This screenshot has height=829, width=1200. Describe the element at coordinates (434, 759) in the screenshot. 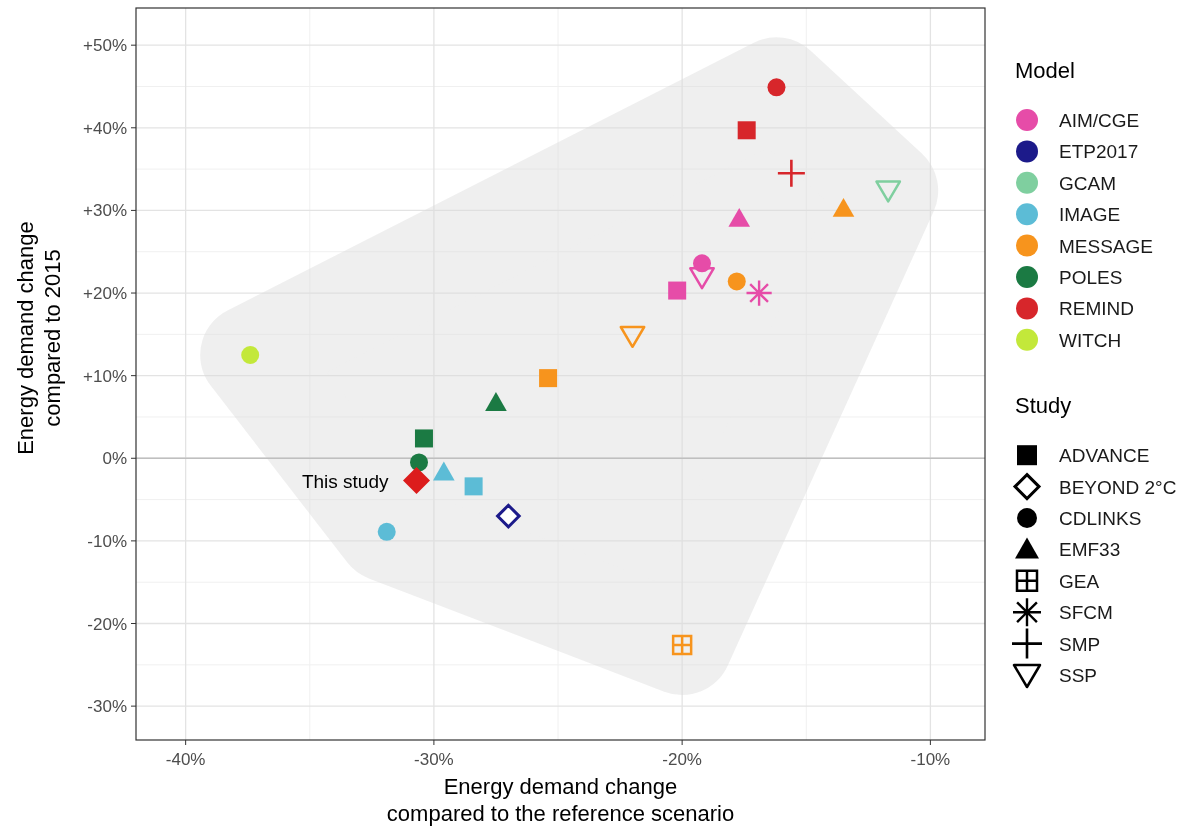

I see `x-tick-label: -30%` at that location.